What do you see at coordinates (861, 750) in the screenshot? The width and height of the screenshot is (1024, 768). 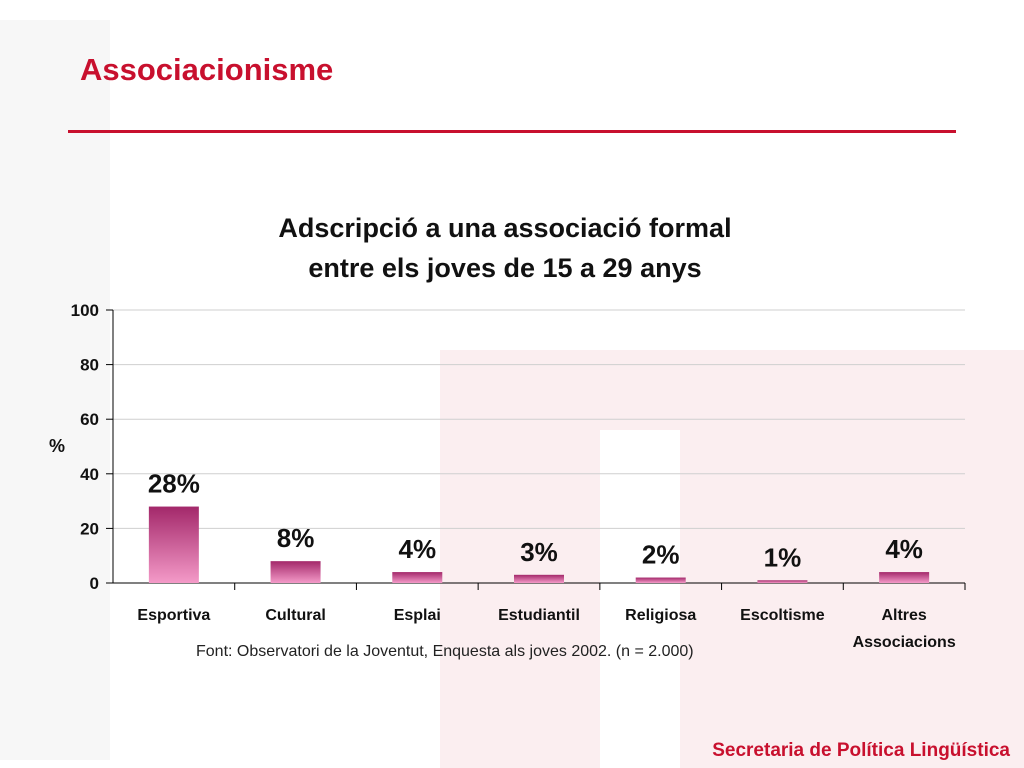 I see `footer-credit: Secretaria de Política Lingüística` at bounding box center [861, 750].